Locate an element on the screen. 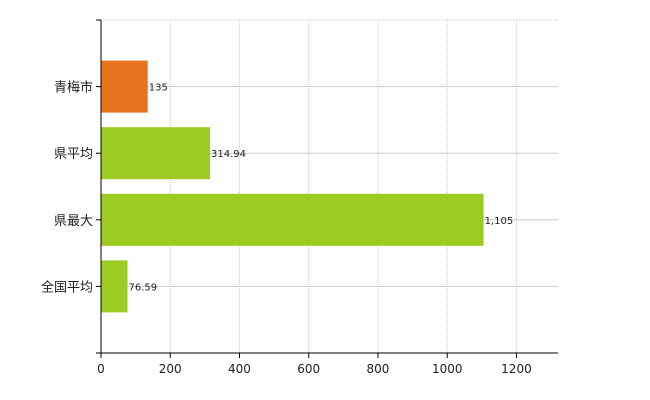 The image size is (650, 400). x-tick-label: 600 is located at coordinates (308, 369).